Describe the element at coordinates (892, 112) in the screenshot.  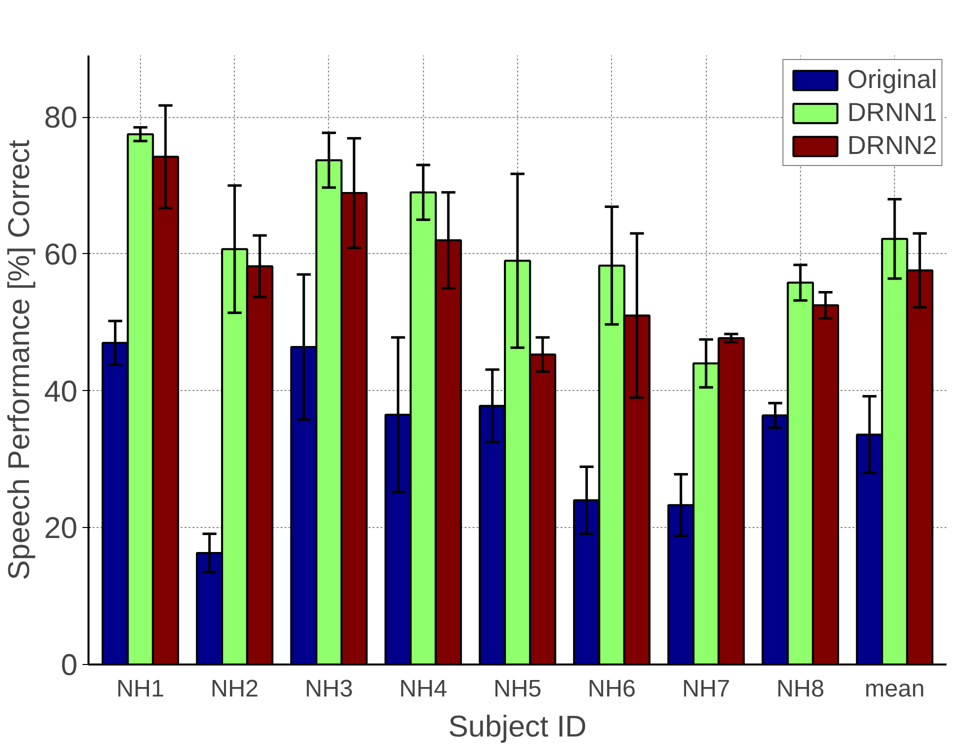
I see `legend-label: DRNN1` at that location.